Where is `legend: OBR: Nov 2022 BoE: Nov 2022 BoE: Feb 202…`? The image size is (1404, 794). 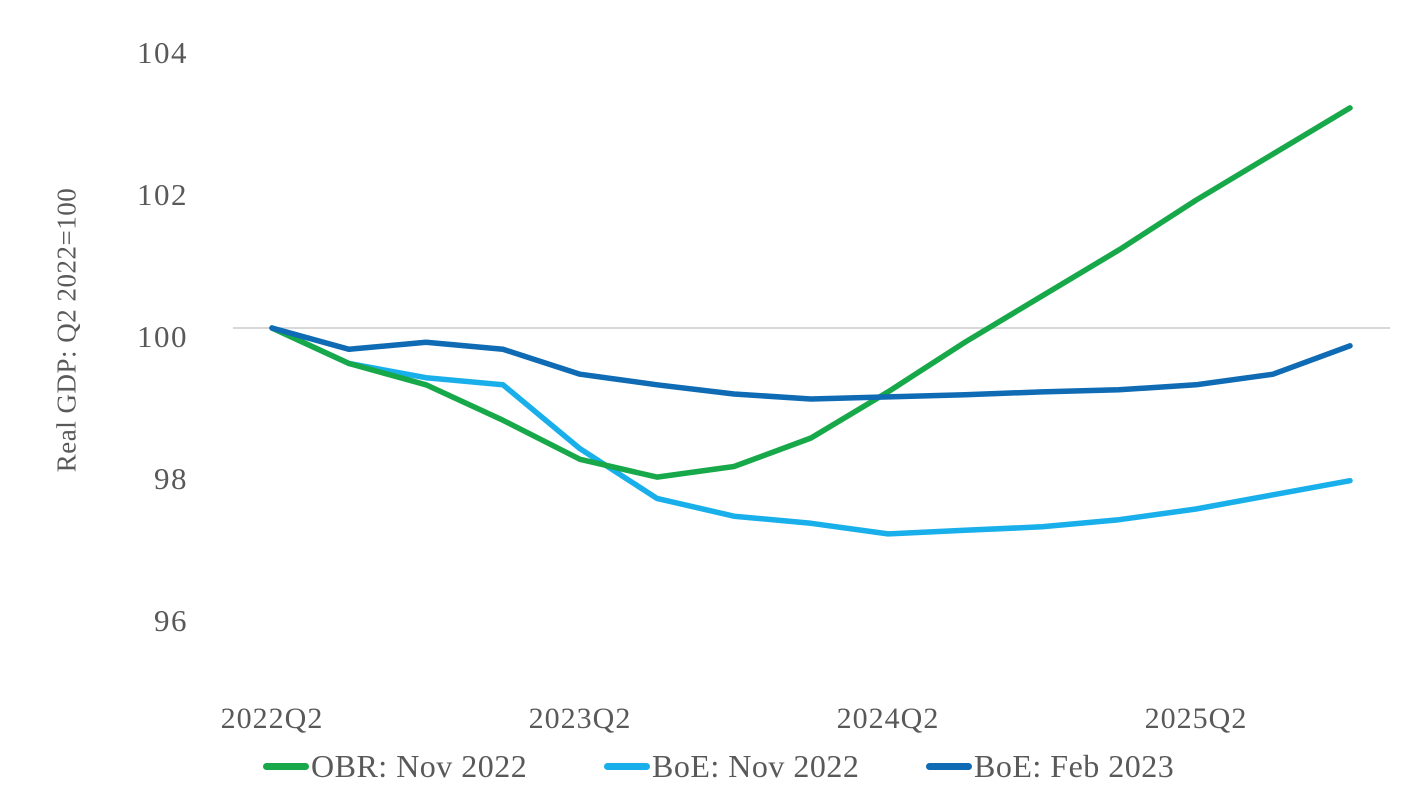
legend: OBR: Nov 2022 BoE: Nov 2022 BoE: Feb 202… is located at coordinates (702, 766).